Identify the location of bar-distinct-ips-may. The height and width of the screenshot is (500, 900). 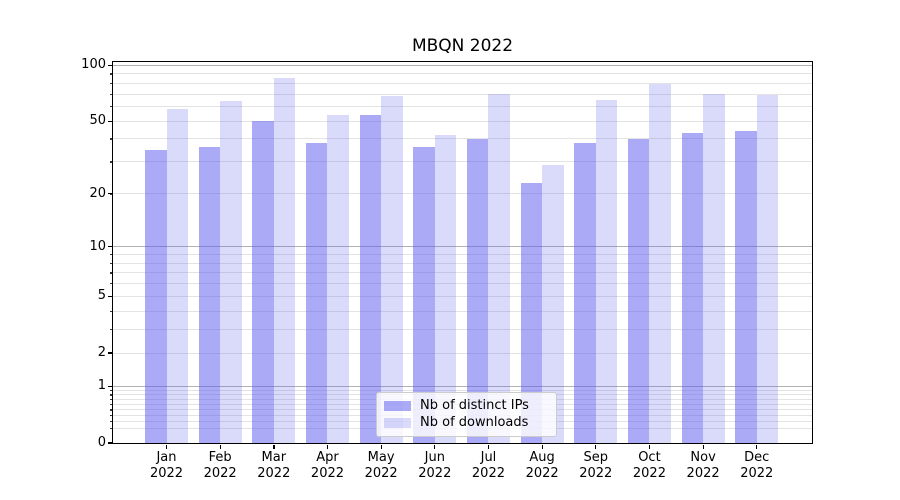
(370, 278).